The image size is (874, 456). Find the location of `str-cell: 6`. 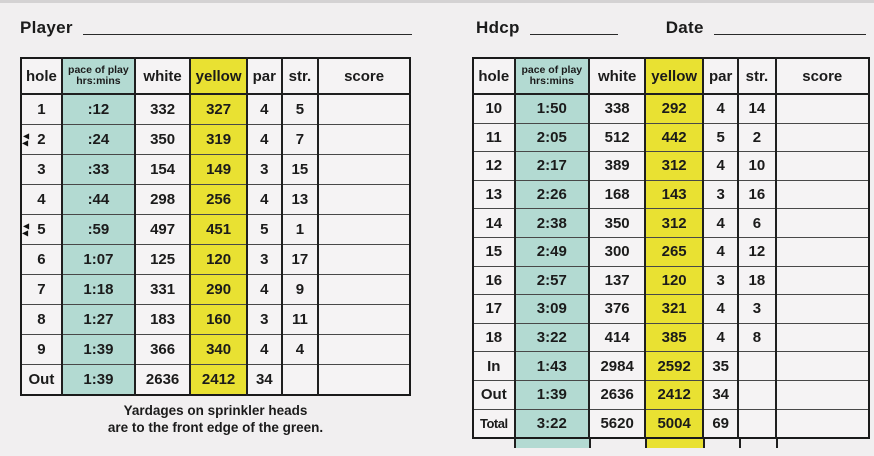

str-cell: 6 is located at coordinates (756, 223).